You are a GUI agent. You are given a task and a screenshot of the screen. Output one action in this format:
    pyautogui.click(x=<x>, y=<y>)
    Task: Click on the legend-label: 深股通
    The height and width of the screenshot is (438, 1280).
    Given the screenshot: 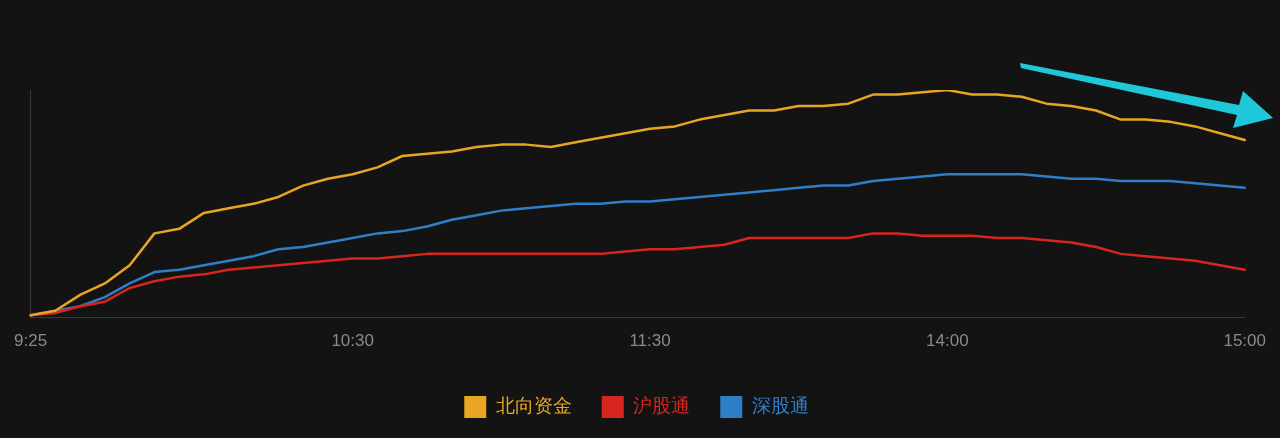 What is the action you would take?
    pyautogui.click(x=780, y=404)
    